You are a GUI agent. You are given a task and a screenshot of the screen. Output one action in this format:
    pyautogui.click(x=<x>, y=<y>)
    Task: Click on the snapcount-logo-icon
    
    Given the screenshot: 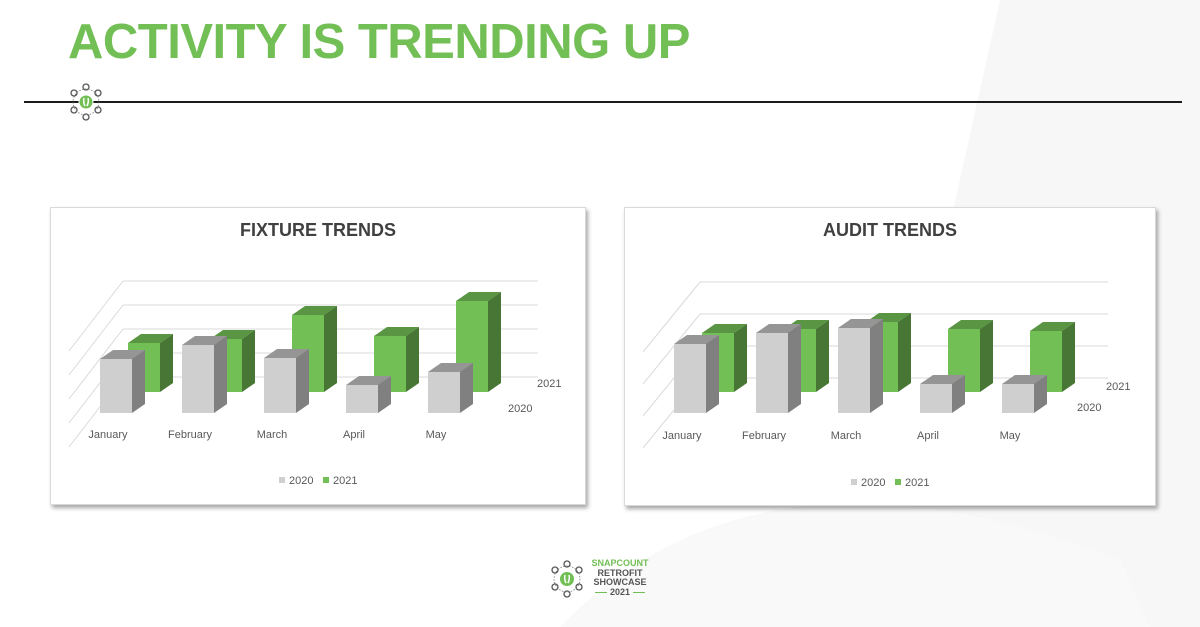 What is the action you would take?
    pyautogui.click(x=86, y=102)
    